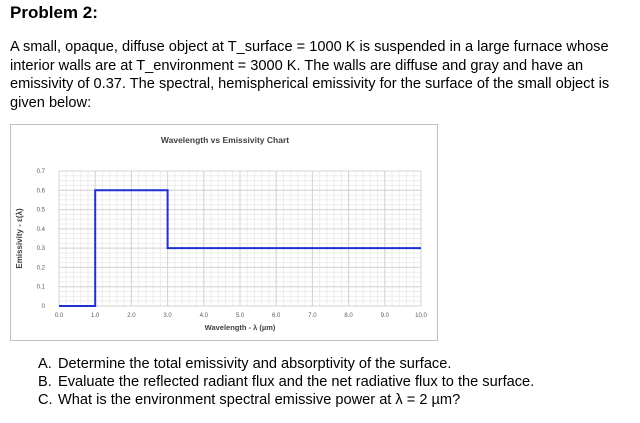  I want to click on chart-title: Wavelength vs Emissivity Chart, so click(225, 140).